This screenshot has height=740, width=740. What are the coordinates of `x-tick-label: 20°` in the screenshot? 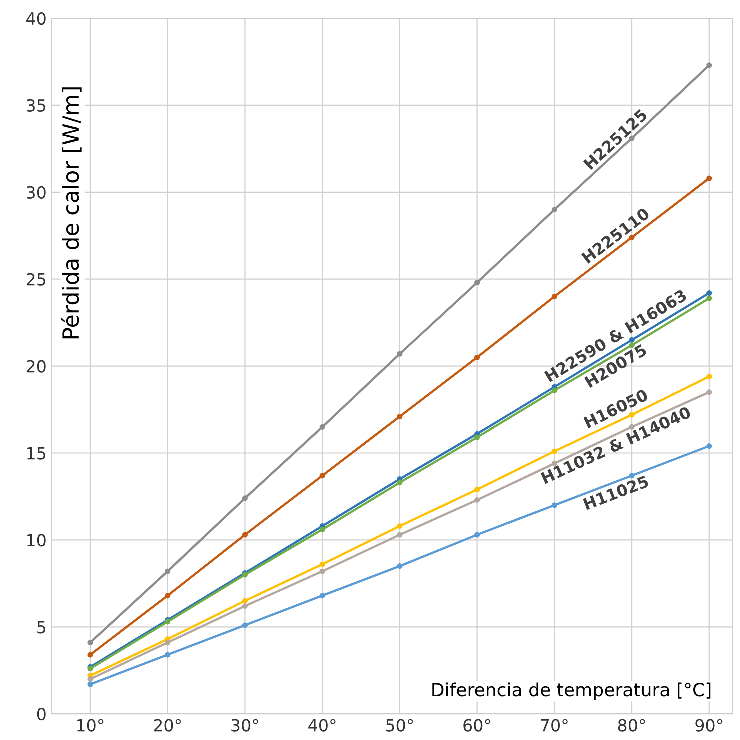 It's located at (168, 725).